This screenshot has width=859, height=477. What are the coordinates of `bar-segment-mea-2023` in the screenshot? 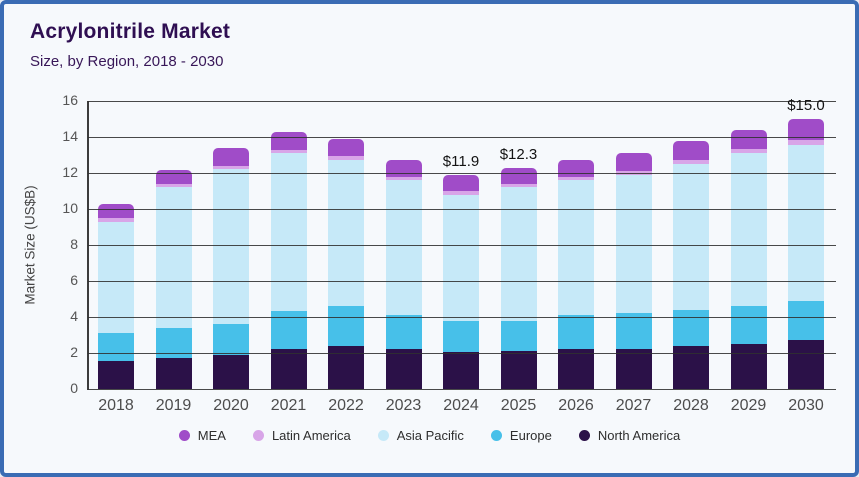 It's located at (403, 168).